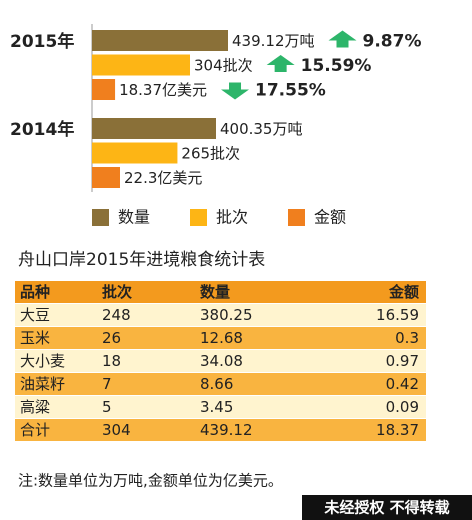  I want to click on value-label: 22.3亿美元, so click(163, 178).